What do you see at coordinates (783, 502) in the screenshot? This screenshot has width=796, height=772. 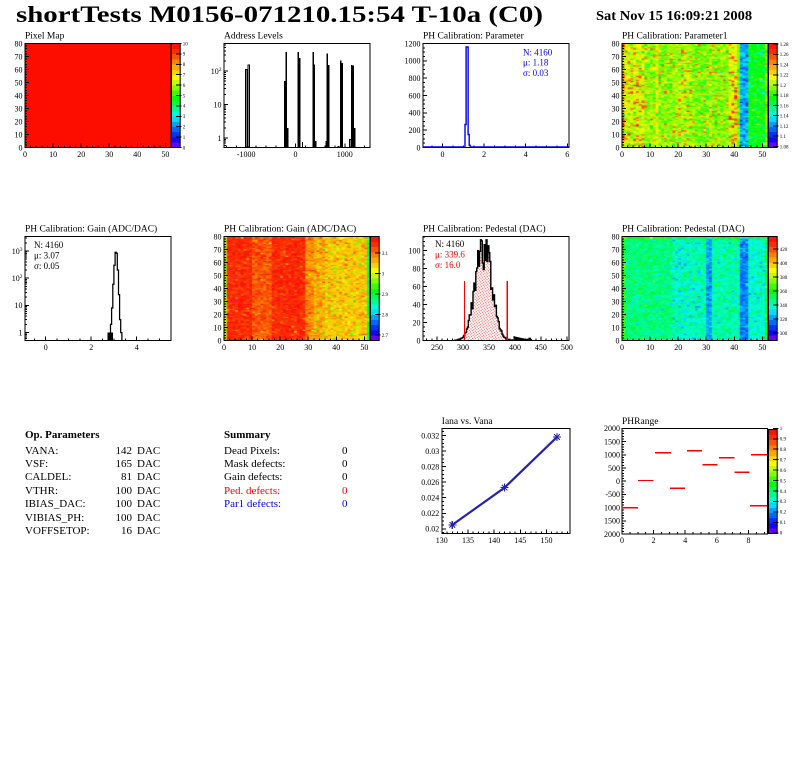 I see `svg-text: 0.3` at bounding box center [783, 502].